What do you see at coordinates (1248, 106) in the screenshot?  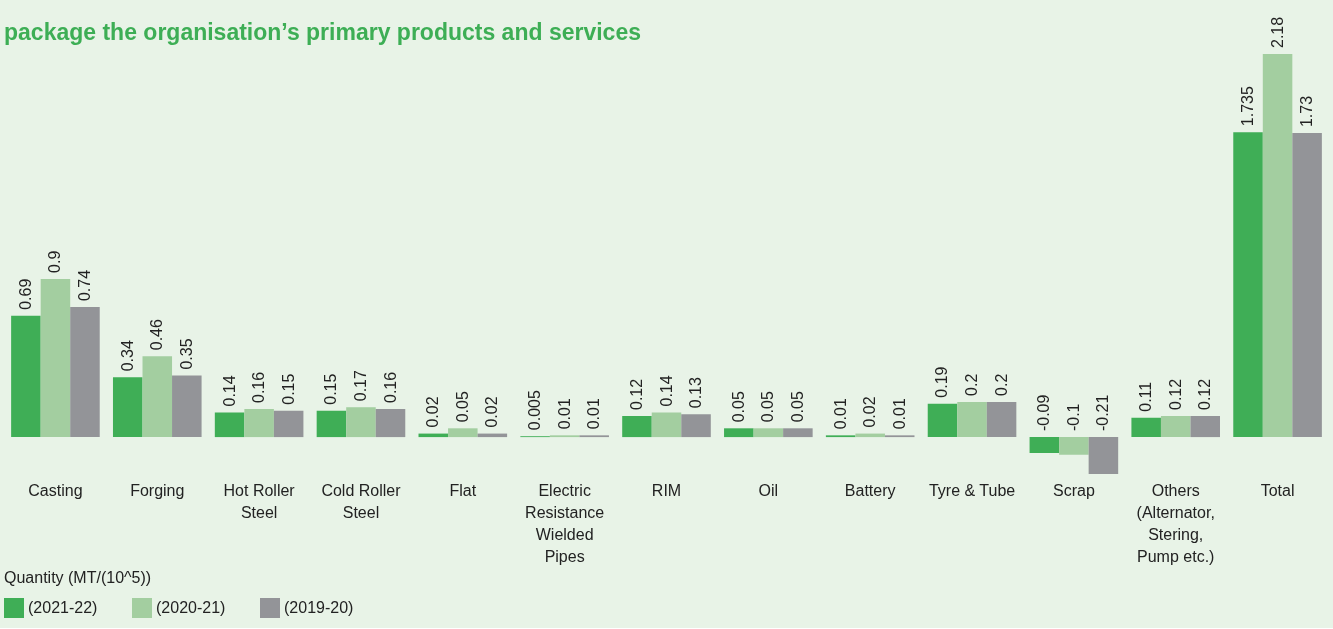 I see `data-label: 1.735` at bounding box center [1248, 106].